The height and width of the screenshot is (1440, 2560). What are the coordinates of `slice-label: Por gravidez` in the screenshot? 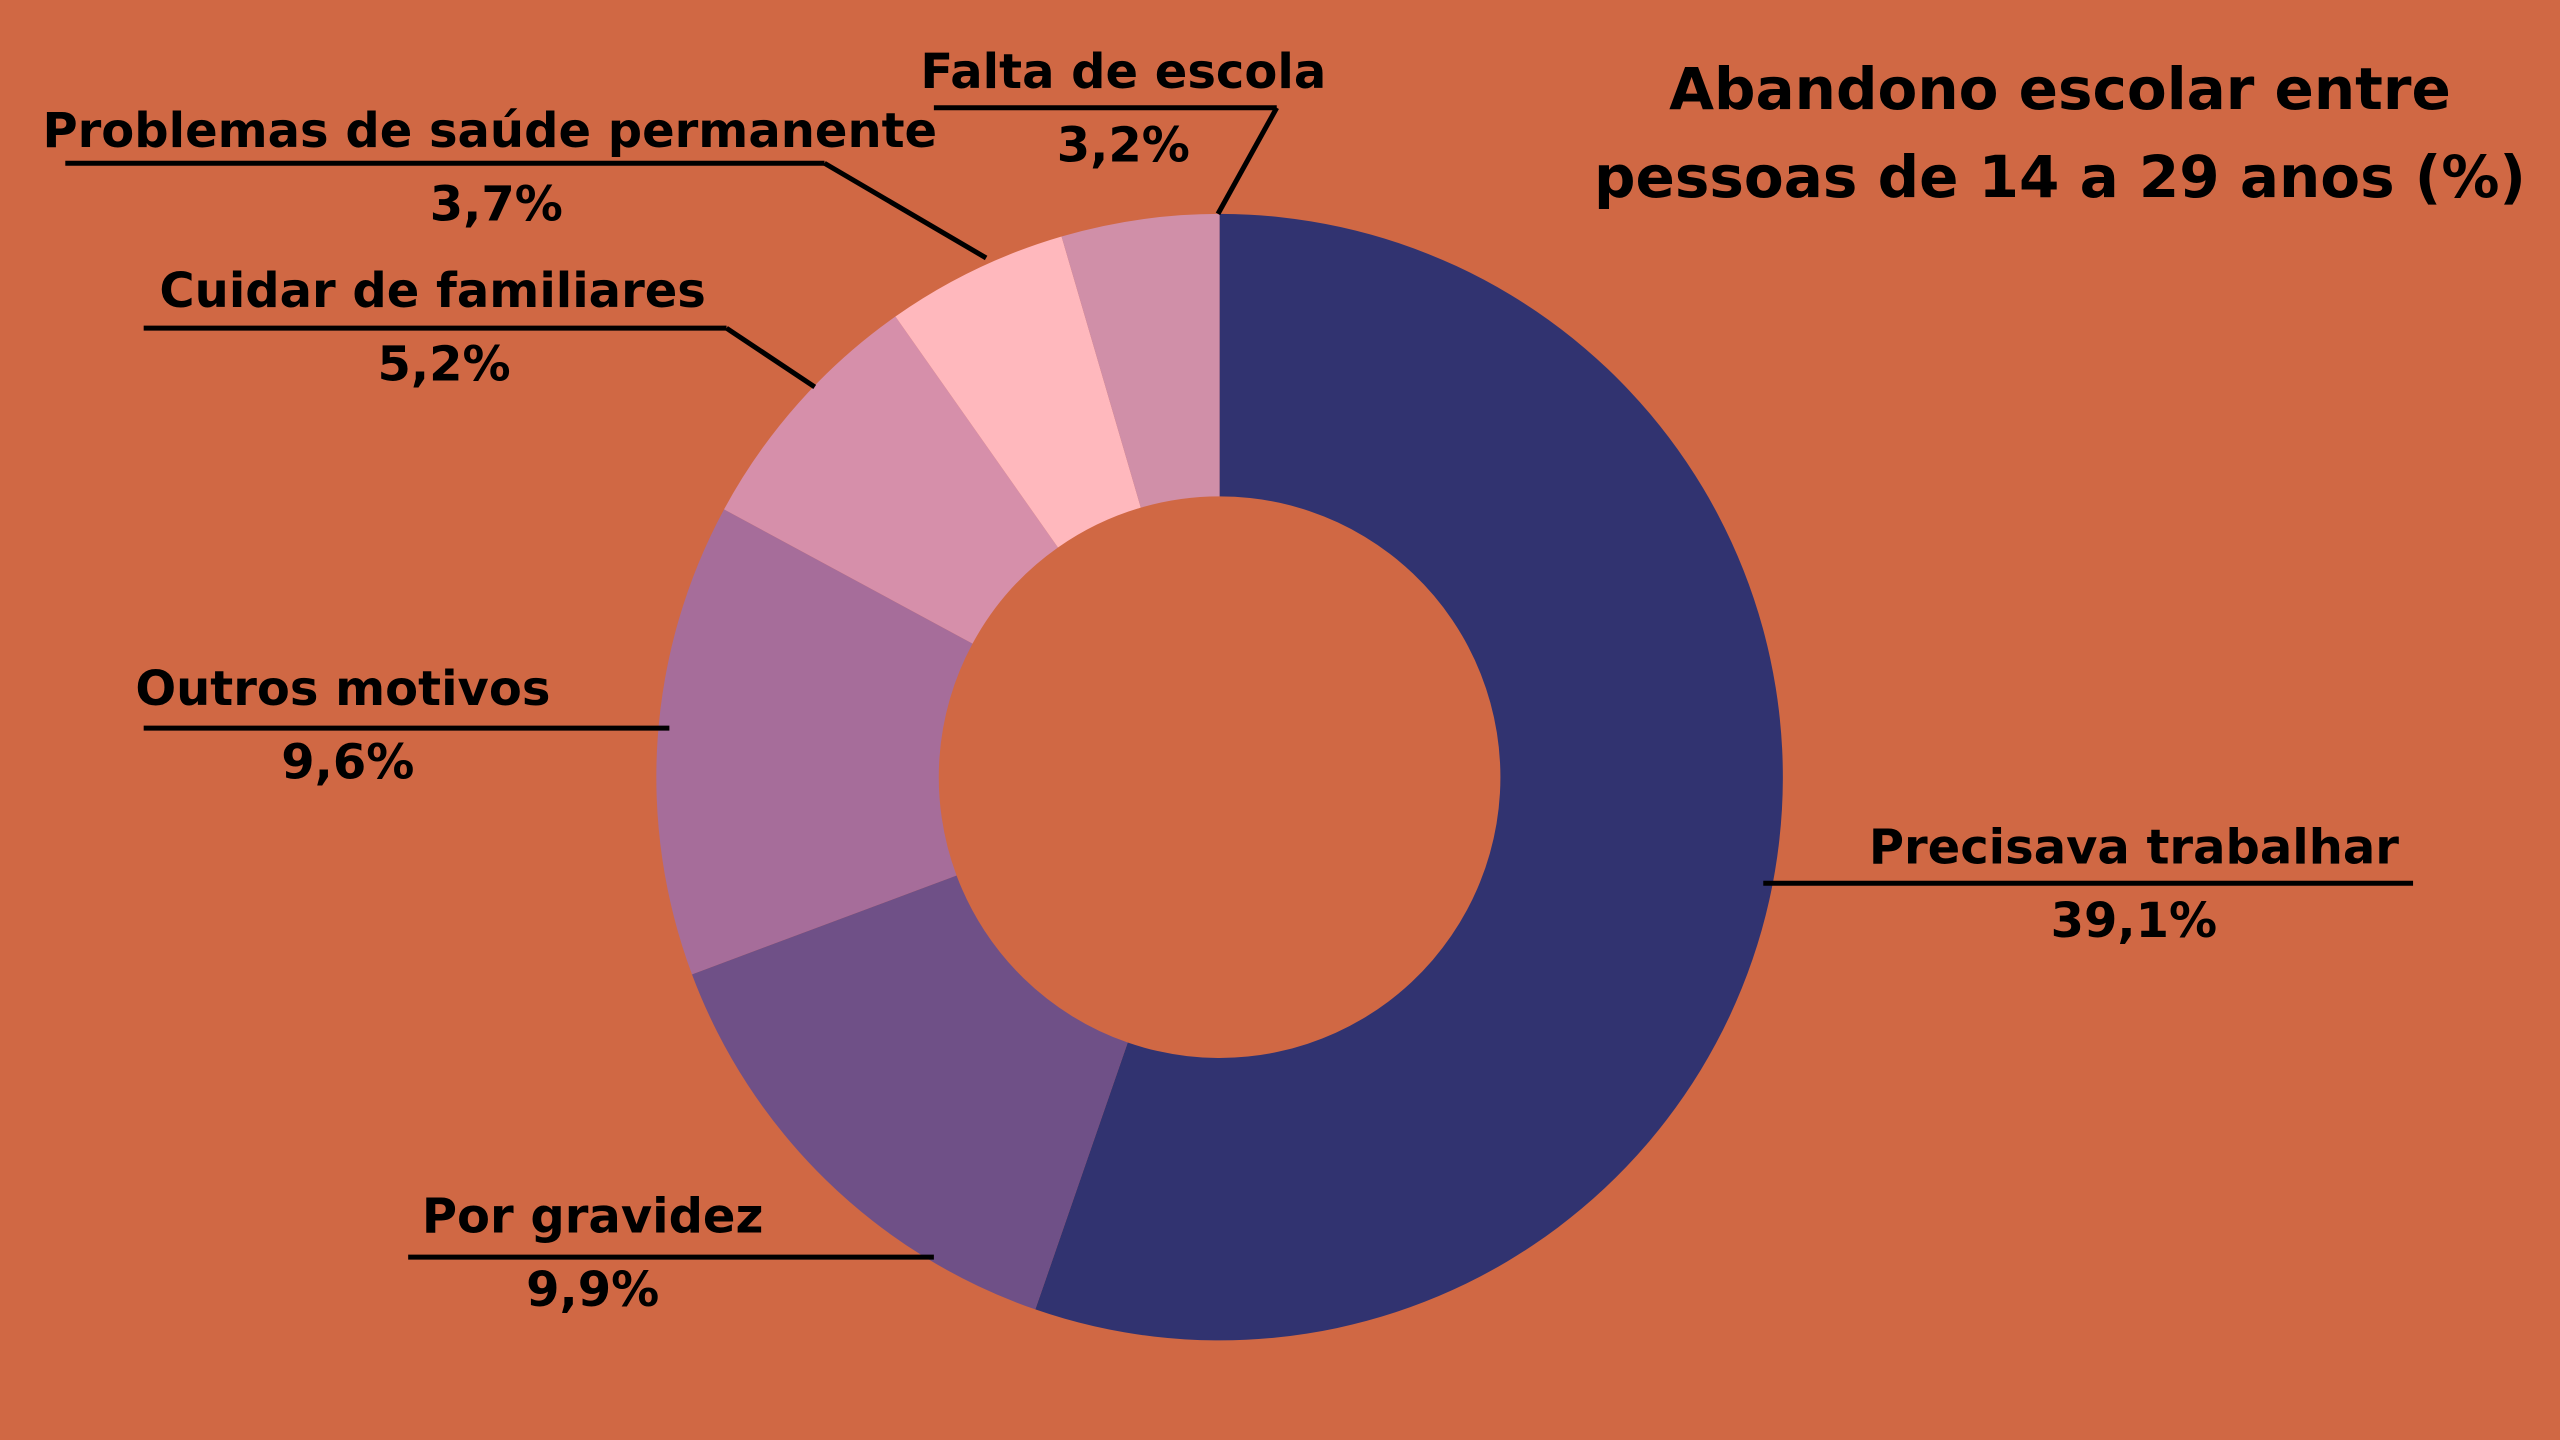 It's located at (593, 1217).